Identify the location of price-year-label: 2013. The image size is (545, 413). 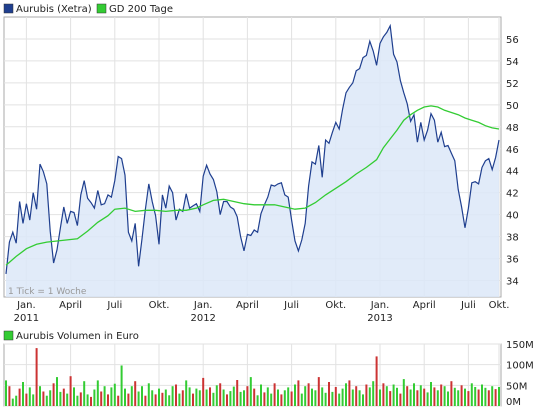
(379, 318).